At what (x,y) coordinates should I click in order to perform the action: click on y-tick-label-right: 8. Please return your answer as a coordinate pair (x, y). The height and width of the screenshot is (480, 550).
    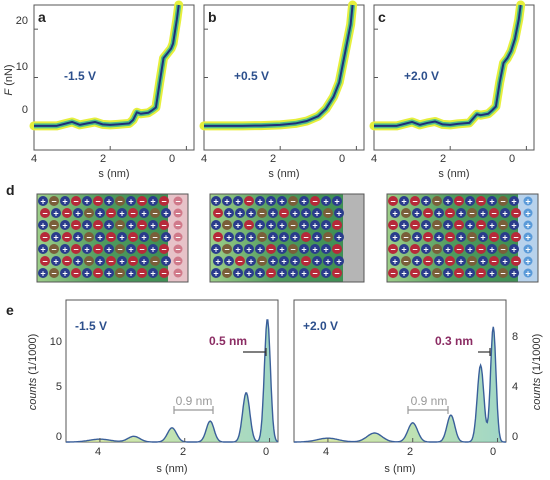
    Looking at the image, I should click on (515, 337).